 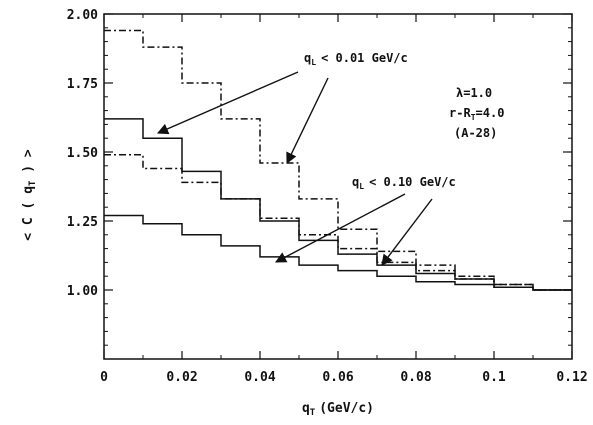 What do you see at coordinates (404, 183) in the screenshot?
I see `label-ql-010: qL < 0.10 GeV/c` at bounding box center [404, 183].